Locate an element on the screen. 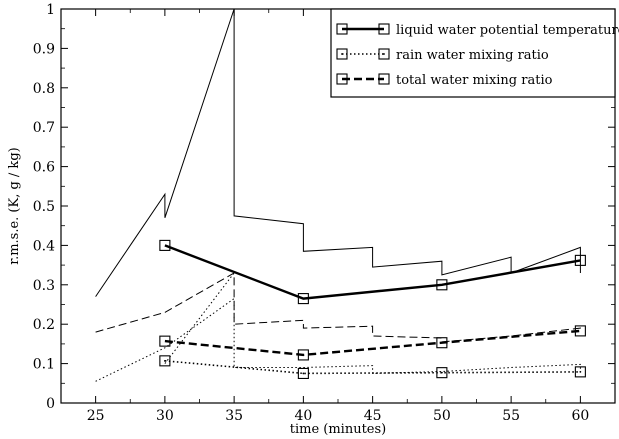  y-tick-label-0: 0 is located at coordinates (50, 404).